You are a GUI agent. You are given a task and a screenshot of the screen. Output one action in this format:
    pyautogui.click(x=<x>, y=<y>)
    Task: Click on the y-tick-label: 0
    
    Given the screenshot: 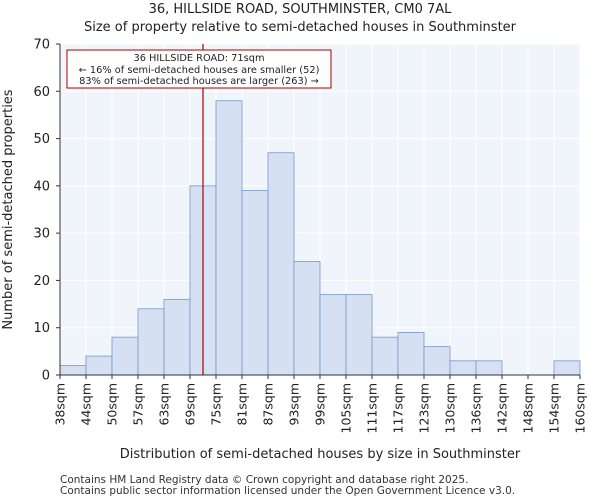 What is the action you would take?
    pyautogui.click(x=46, y=376)
    